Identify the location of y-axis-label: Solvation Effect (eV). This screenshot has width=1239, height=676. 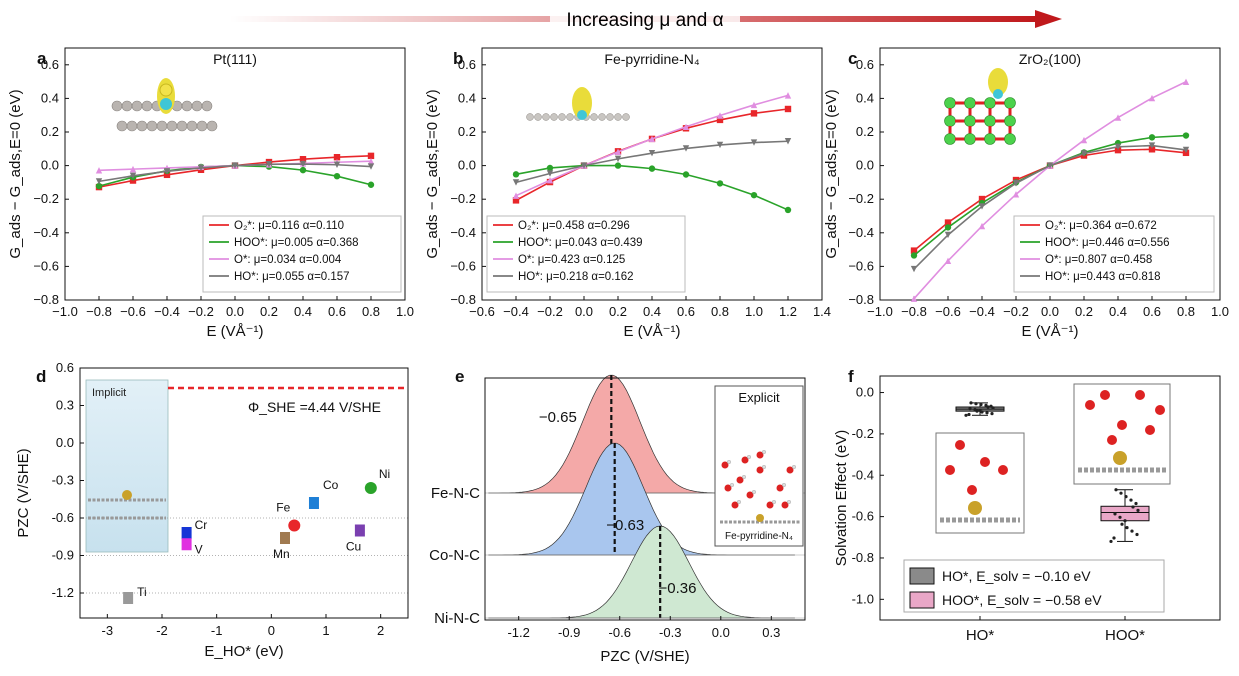
(841, 498).